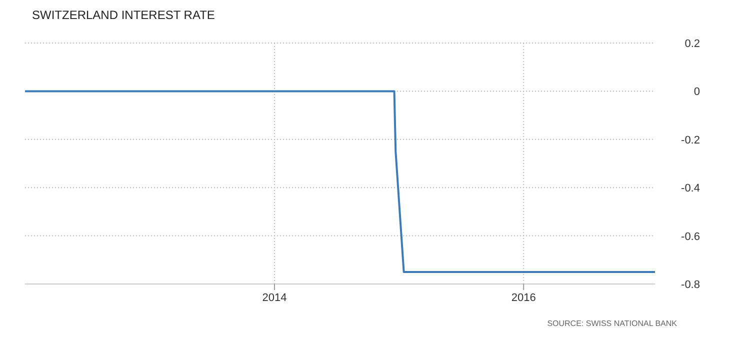 This screenshot has height=340, width=730. Describe the element at coordinates (692, 44) in the screenshot. I see `y-tick-label: 0.2` at that location.